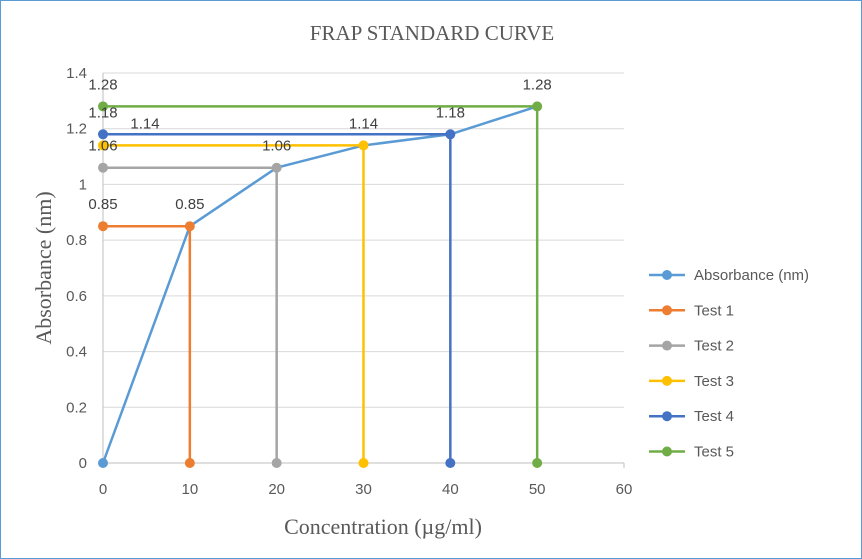 This screenshot has width=862, height=559. I want to click on y-tick-label: 0, so click(83, 463).